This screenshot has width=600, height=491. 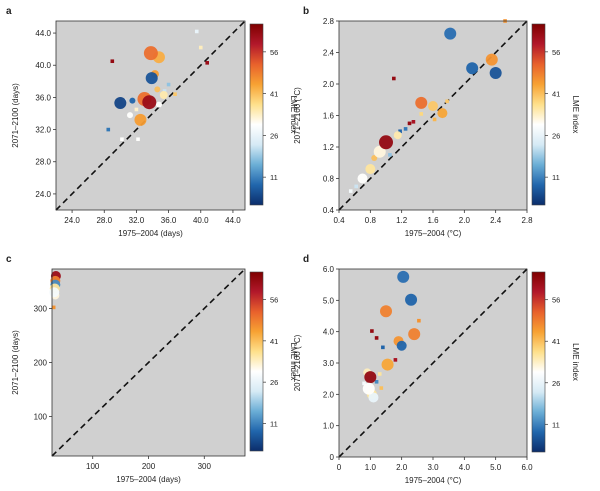 I want to click on y-tick-label: 36.0, so click(x=43, y=97).